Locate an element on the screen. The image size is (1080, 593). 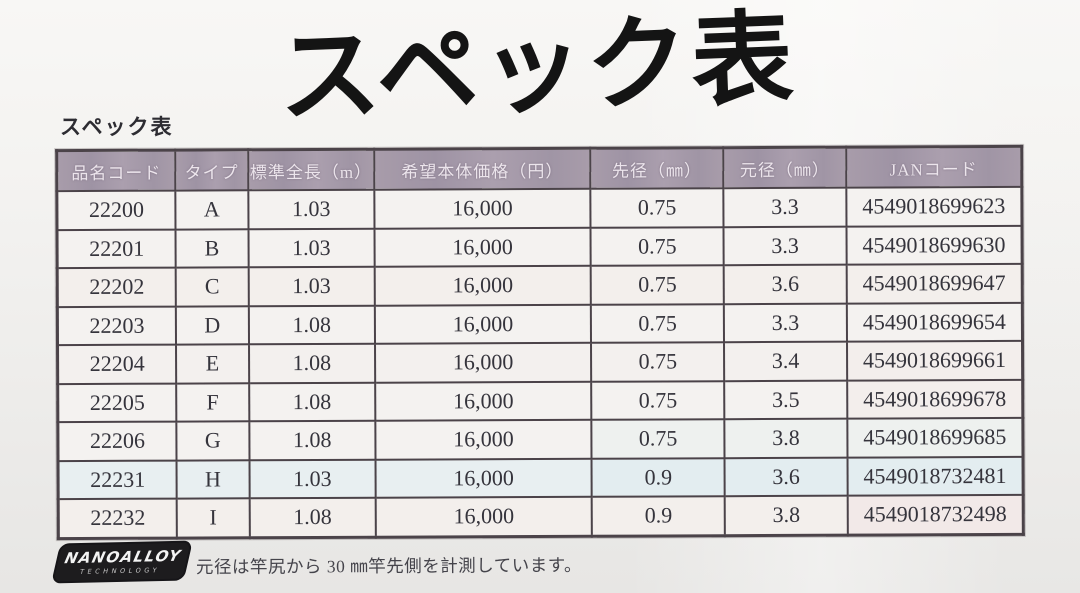
table-cell: H is located at coordinates (213, 479).